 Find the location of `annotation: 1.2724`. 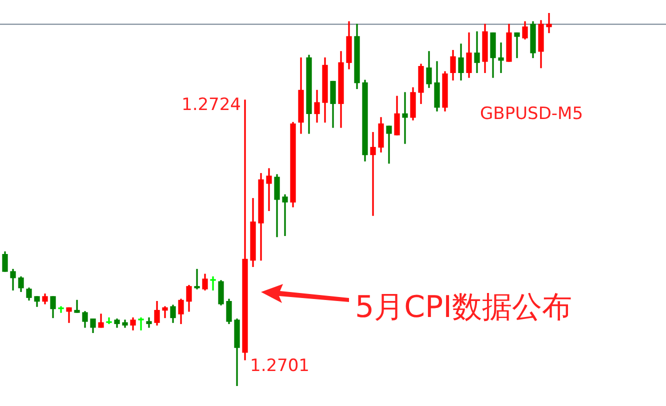

annotation: 1.2724 is located at coordinates (211, 105).